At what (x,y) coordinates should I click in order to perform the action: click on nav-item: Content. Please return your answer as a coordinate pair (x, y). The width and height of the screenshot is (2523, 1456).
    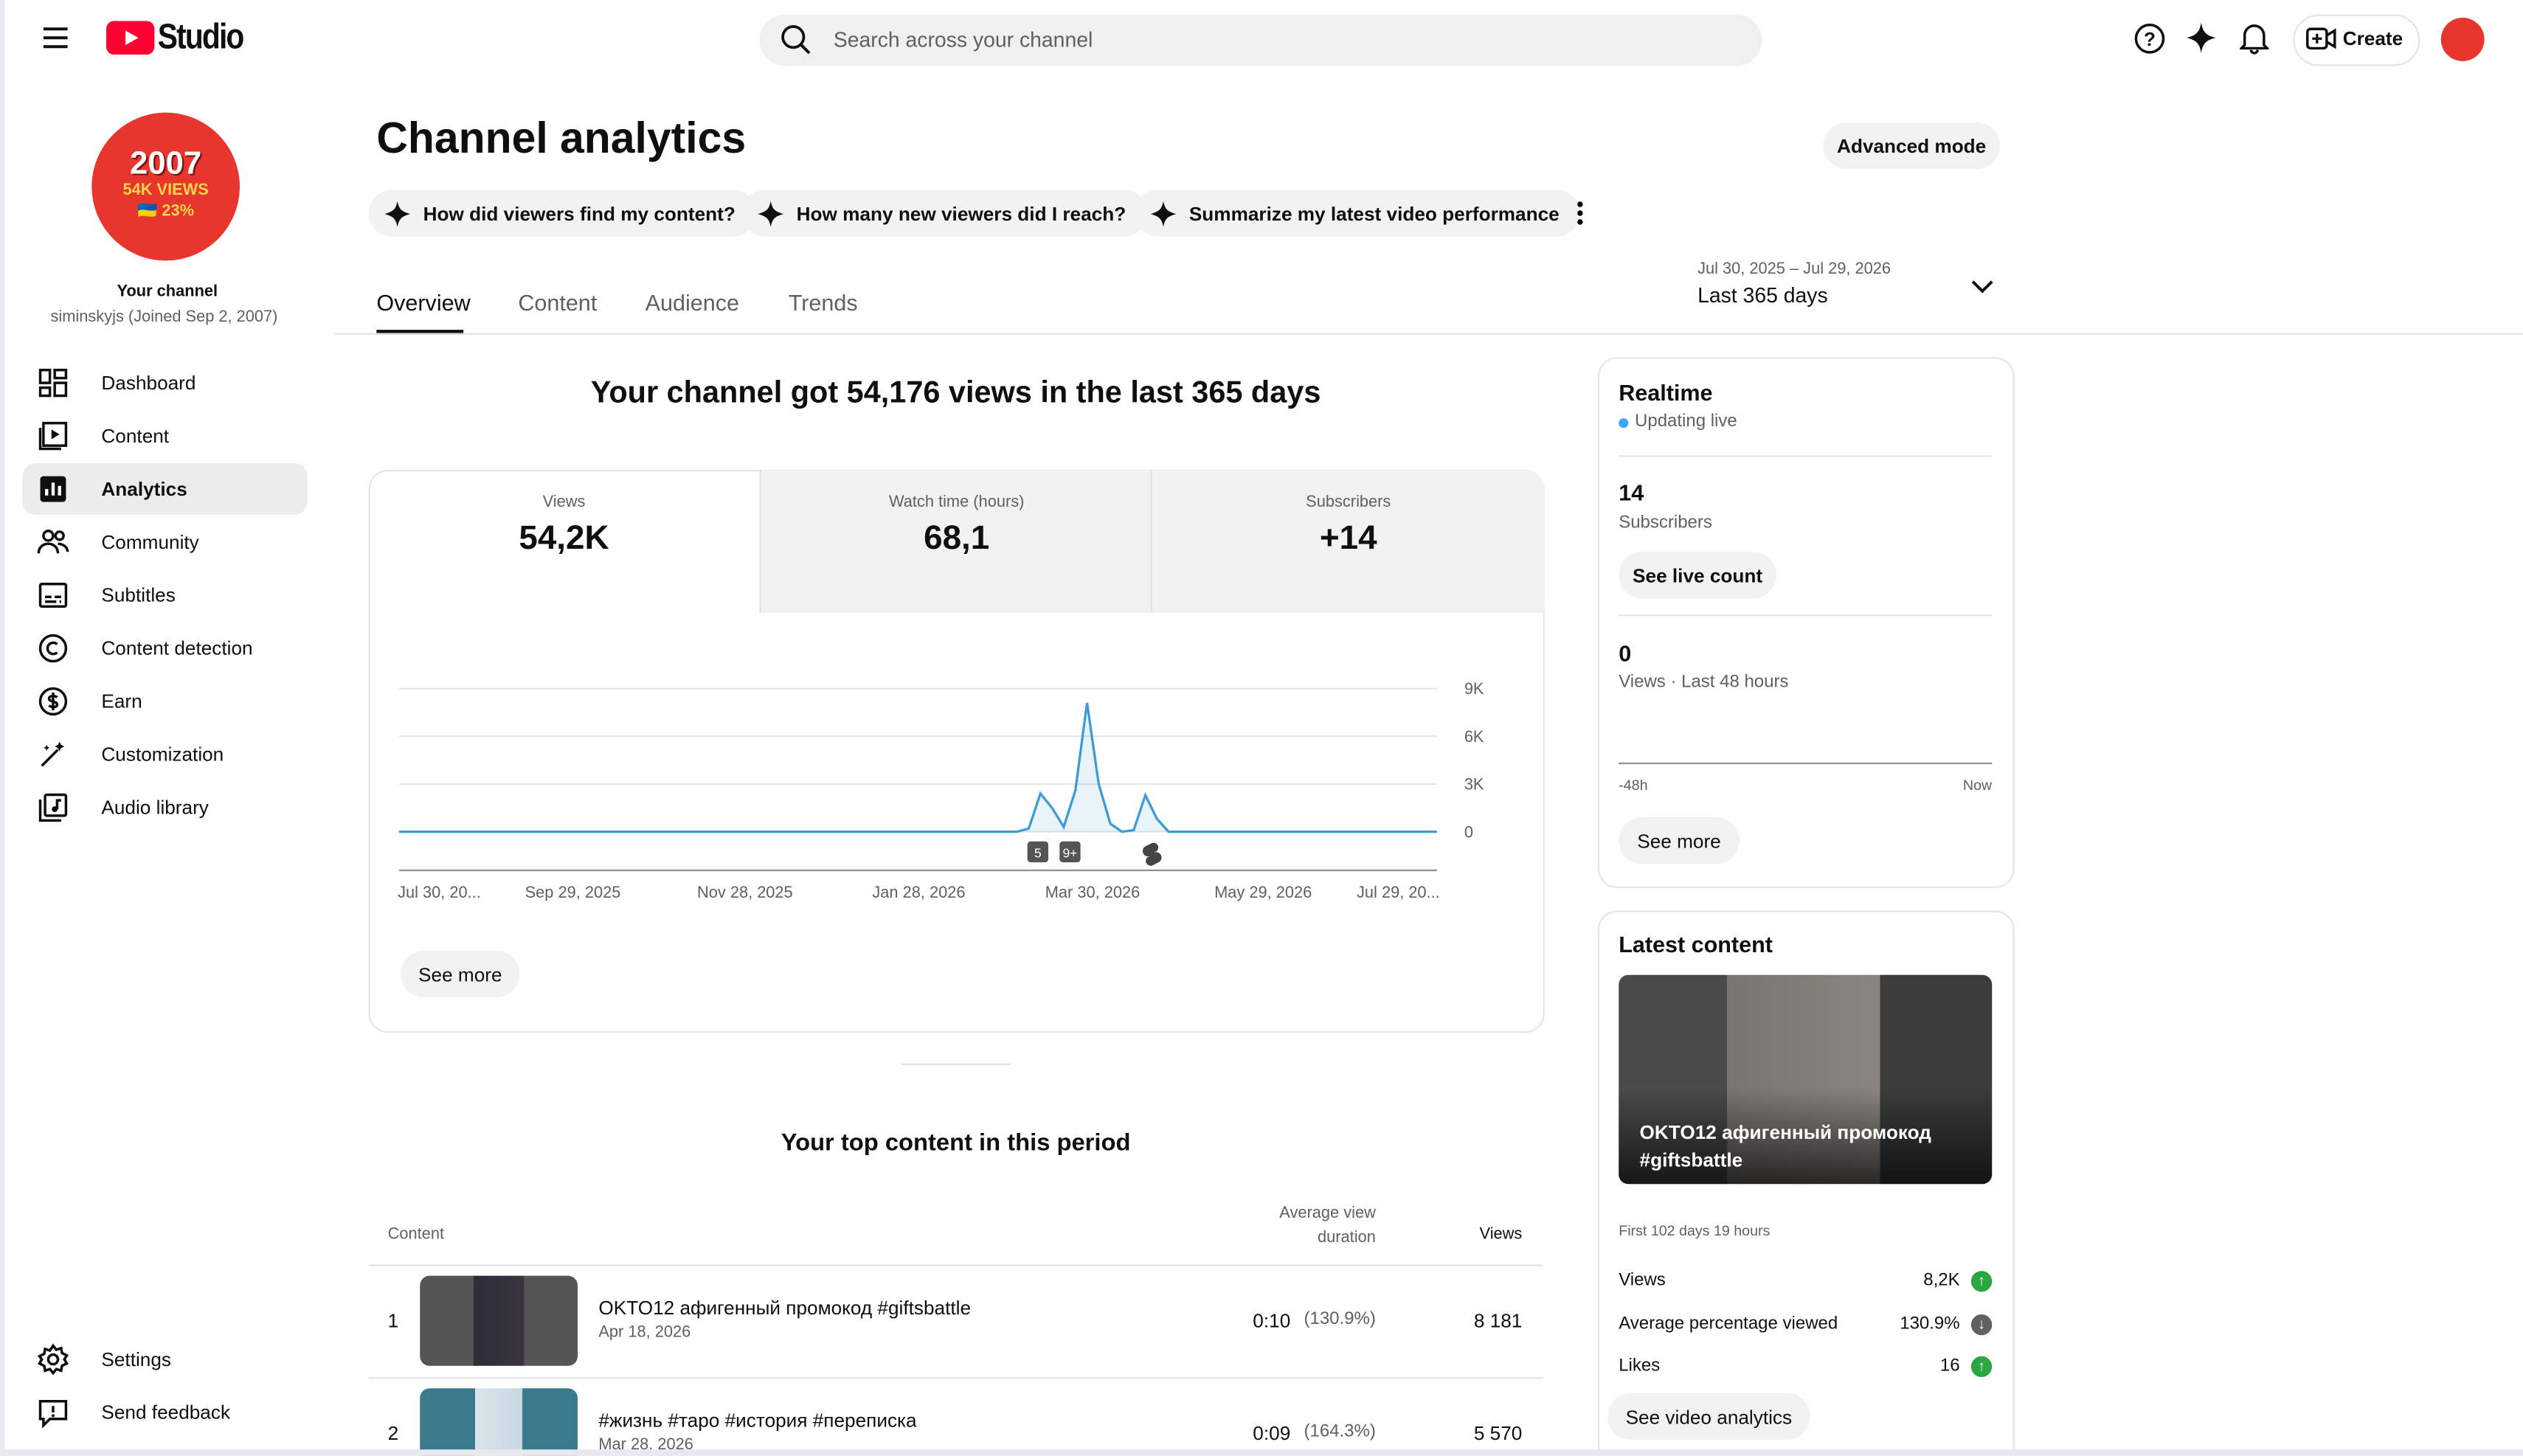
    Looking at the image, I should click on (165, 436).